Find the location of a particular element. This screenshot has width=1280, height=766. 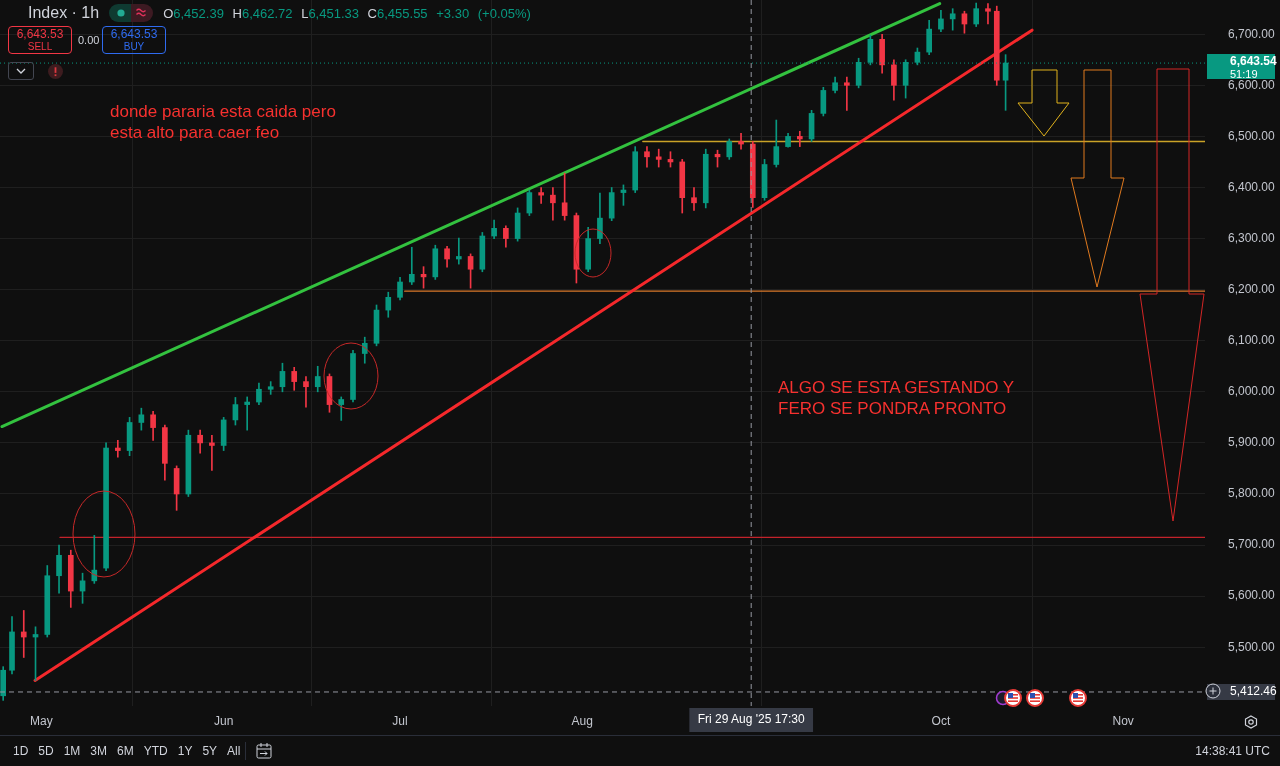

y-tick-label: 6,100.00 is located at coordinates (1252, 340).